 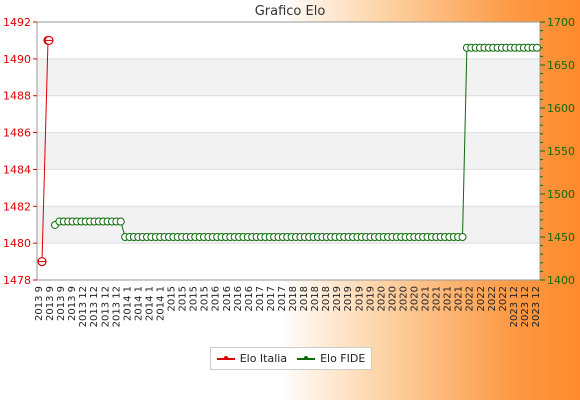 What do you see at coordinates (17, 243) in the screenshot?
I see `left-axis-tick-label: 1480` at bounding box center [17, 243].